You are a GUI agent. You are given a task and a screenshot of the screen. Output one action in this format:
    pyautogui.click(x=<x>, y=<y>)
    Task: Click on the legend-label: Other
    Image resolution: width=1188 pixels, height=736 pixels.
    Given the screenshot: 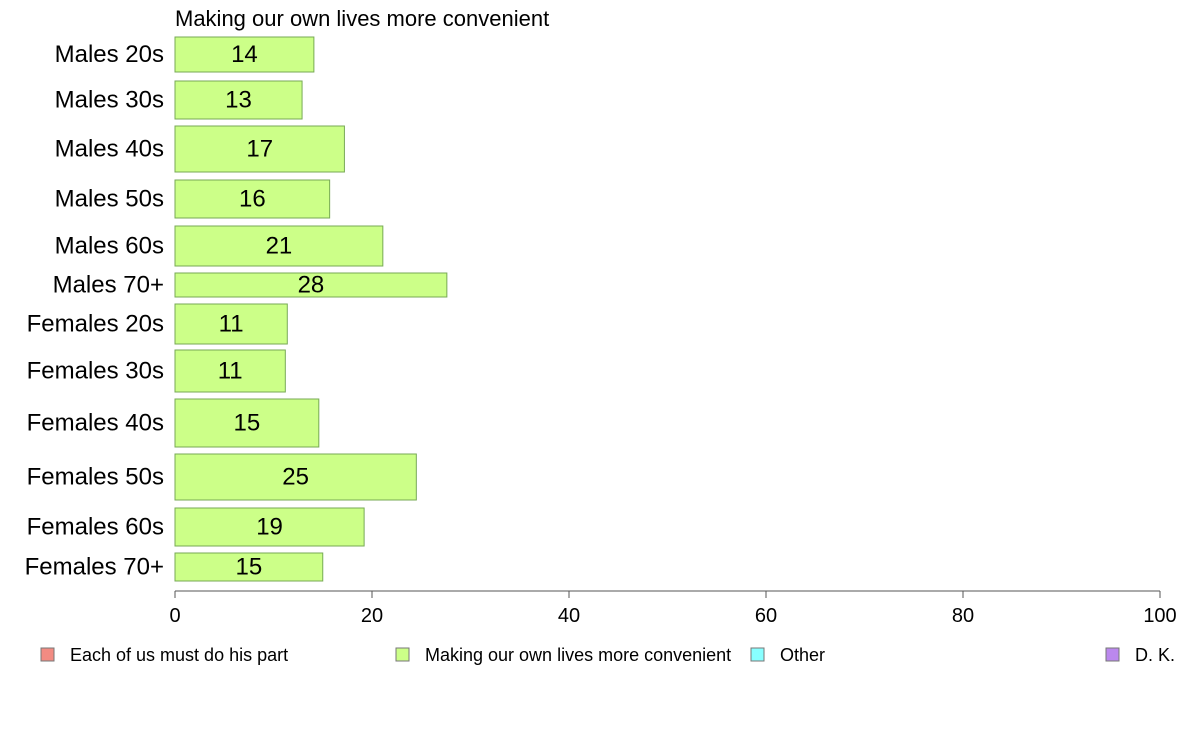 What is the action you would take?
    pyautogui.click(x=802, y=655)
    